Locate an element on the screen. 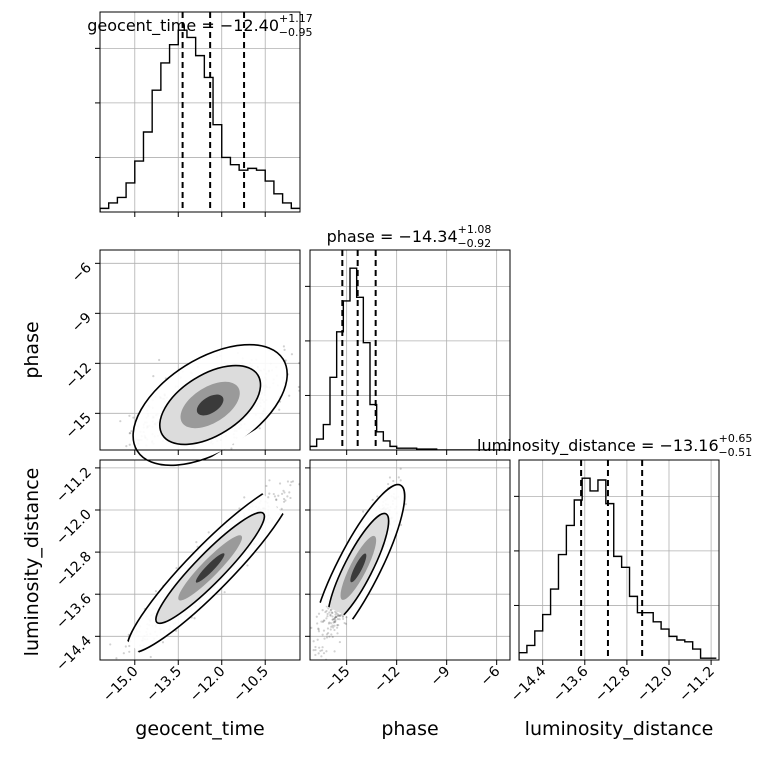  ytick-label-luminosity-distance: −13.6 is located at coordinates (74, 612).